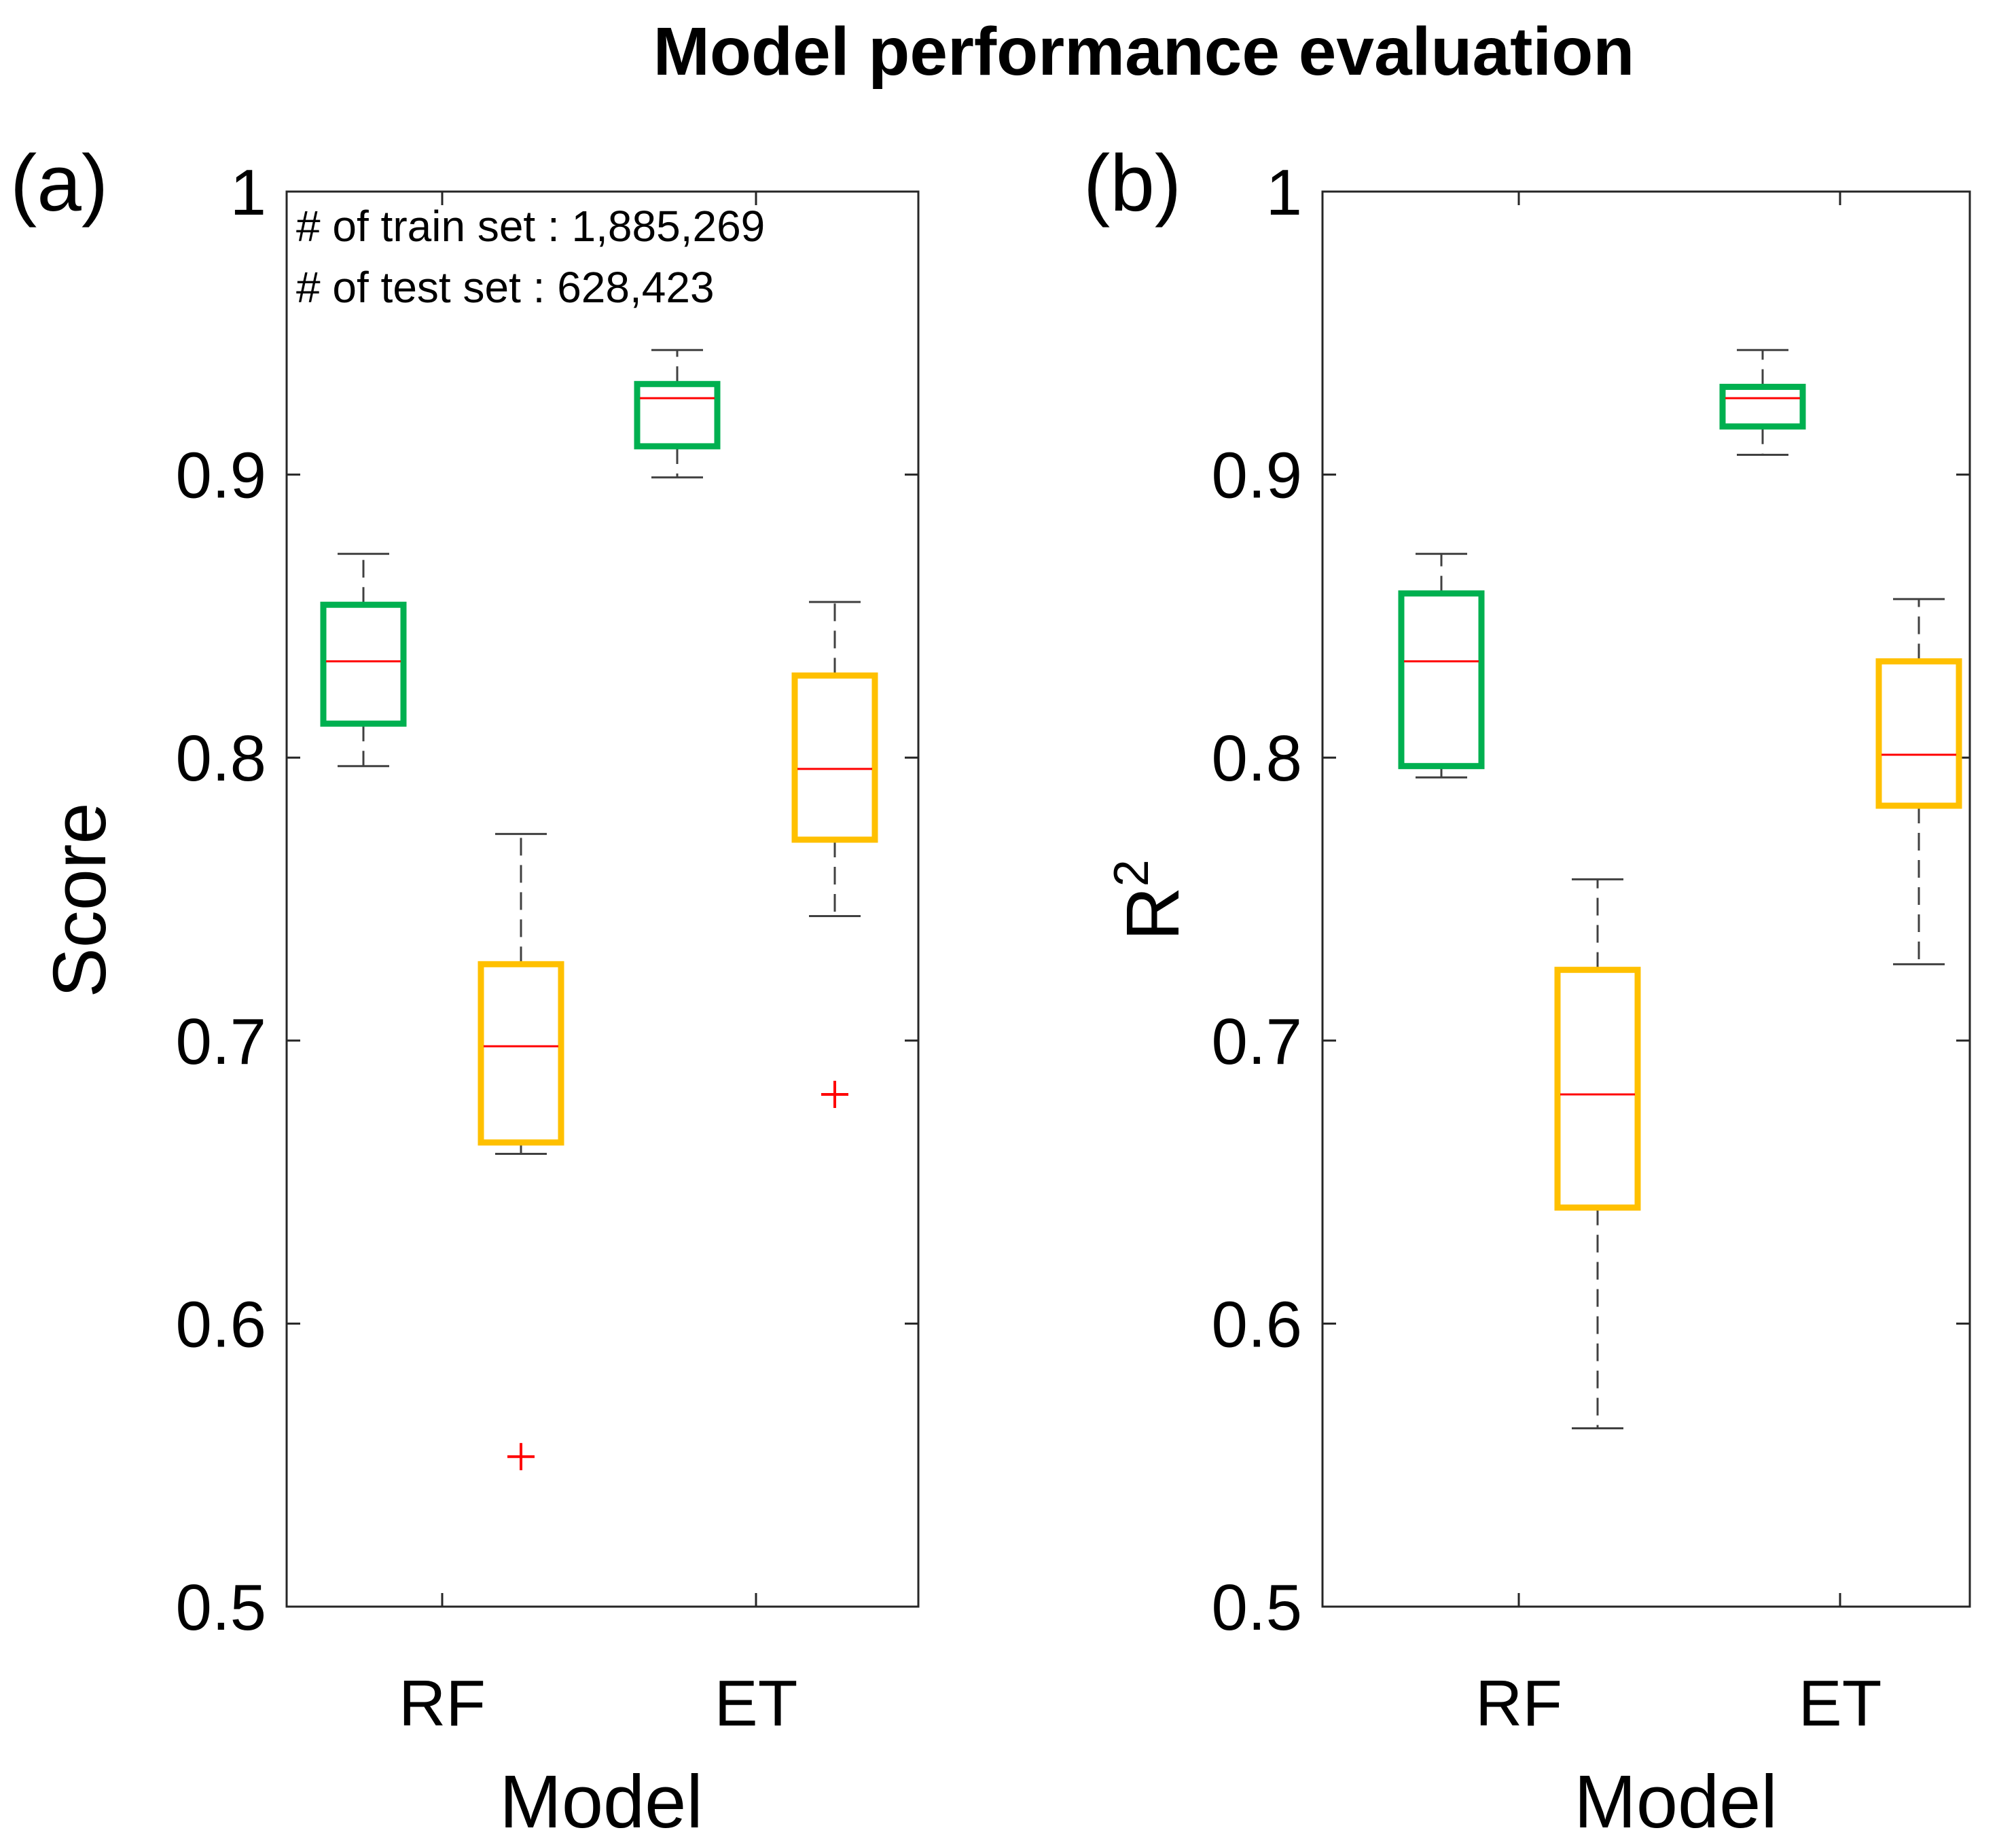 The image size is (2016, 1841). Describe the element at coordinates (1257, 1041) in the screenshot. I see `p1-y-tick-label-2: 0.7` at that location.